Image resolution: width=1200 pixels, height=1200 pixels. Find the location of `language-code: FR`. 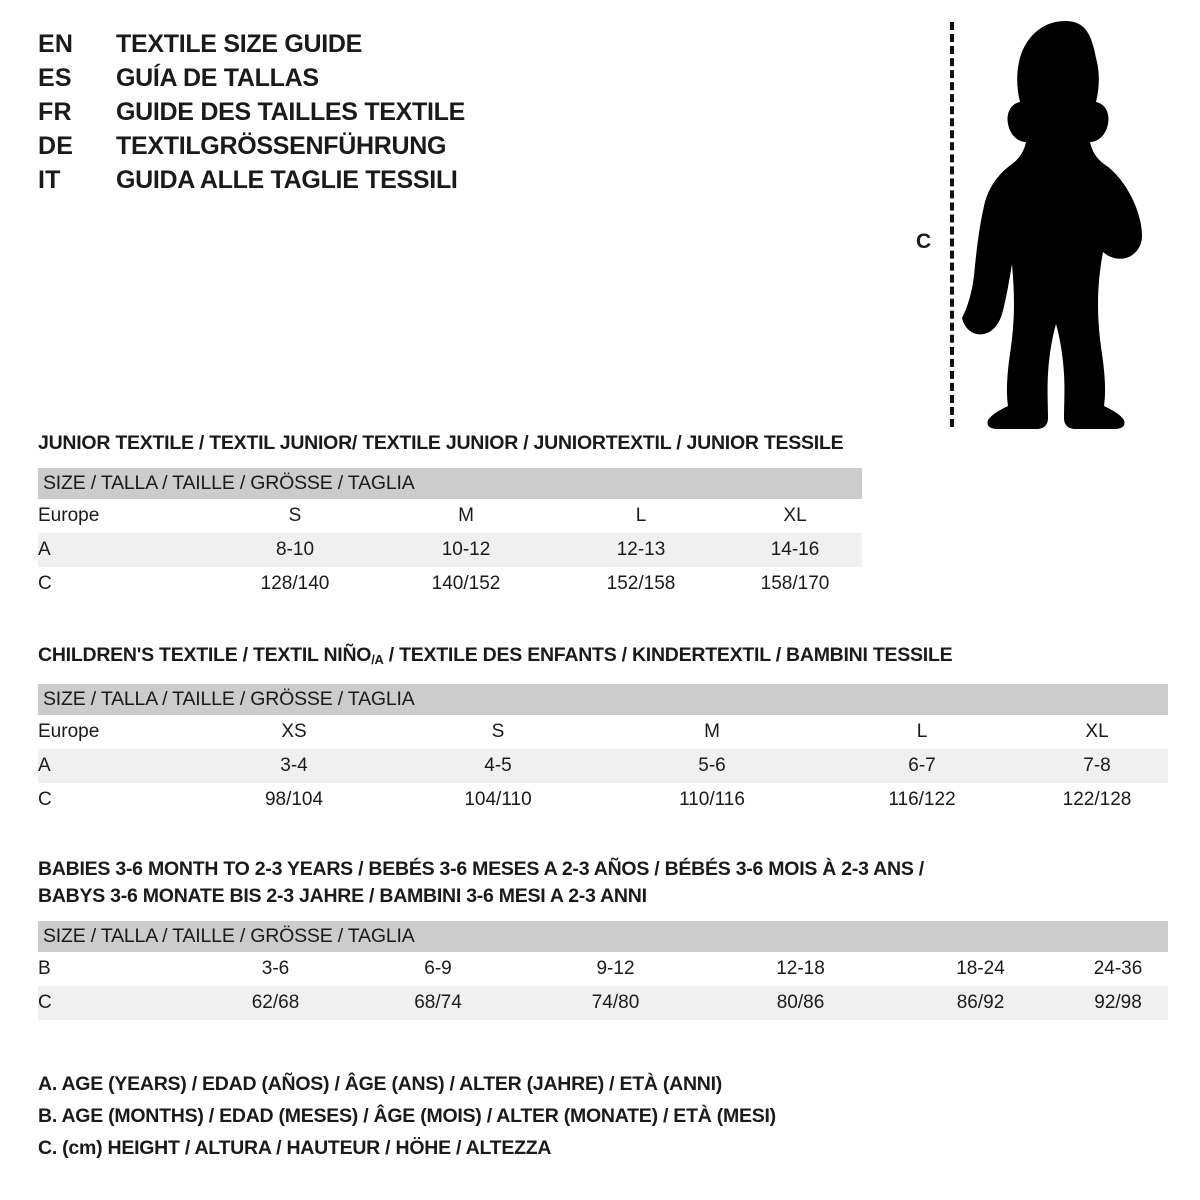

language-code: FR is located at coordinates (55, 112).